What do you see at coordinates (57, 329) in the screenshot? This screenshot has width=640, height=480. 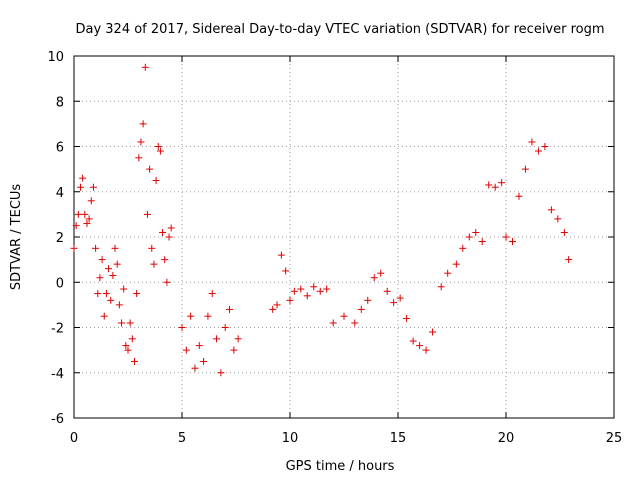 I see `y-tick-label: -2` at bounding box center [57, 329].